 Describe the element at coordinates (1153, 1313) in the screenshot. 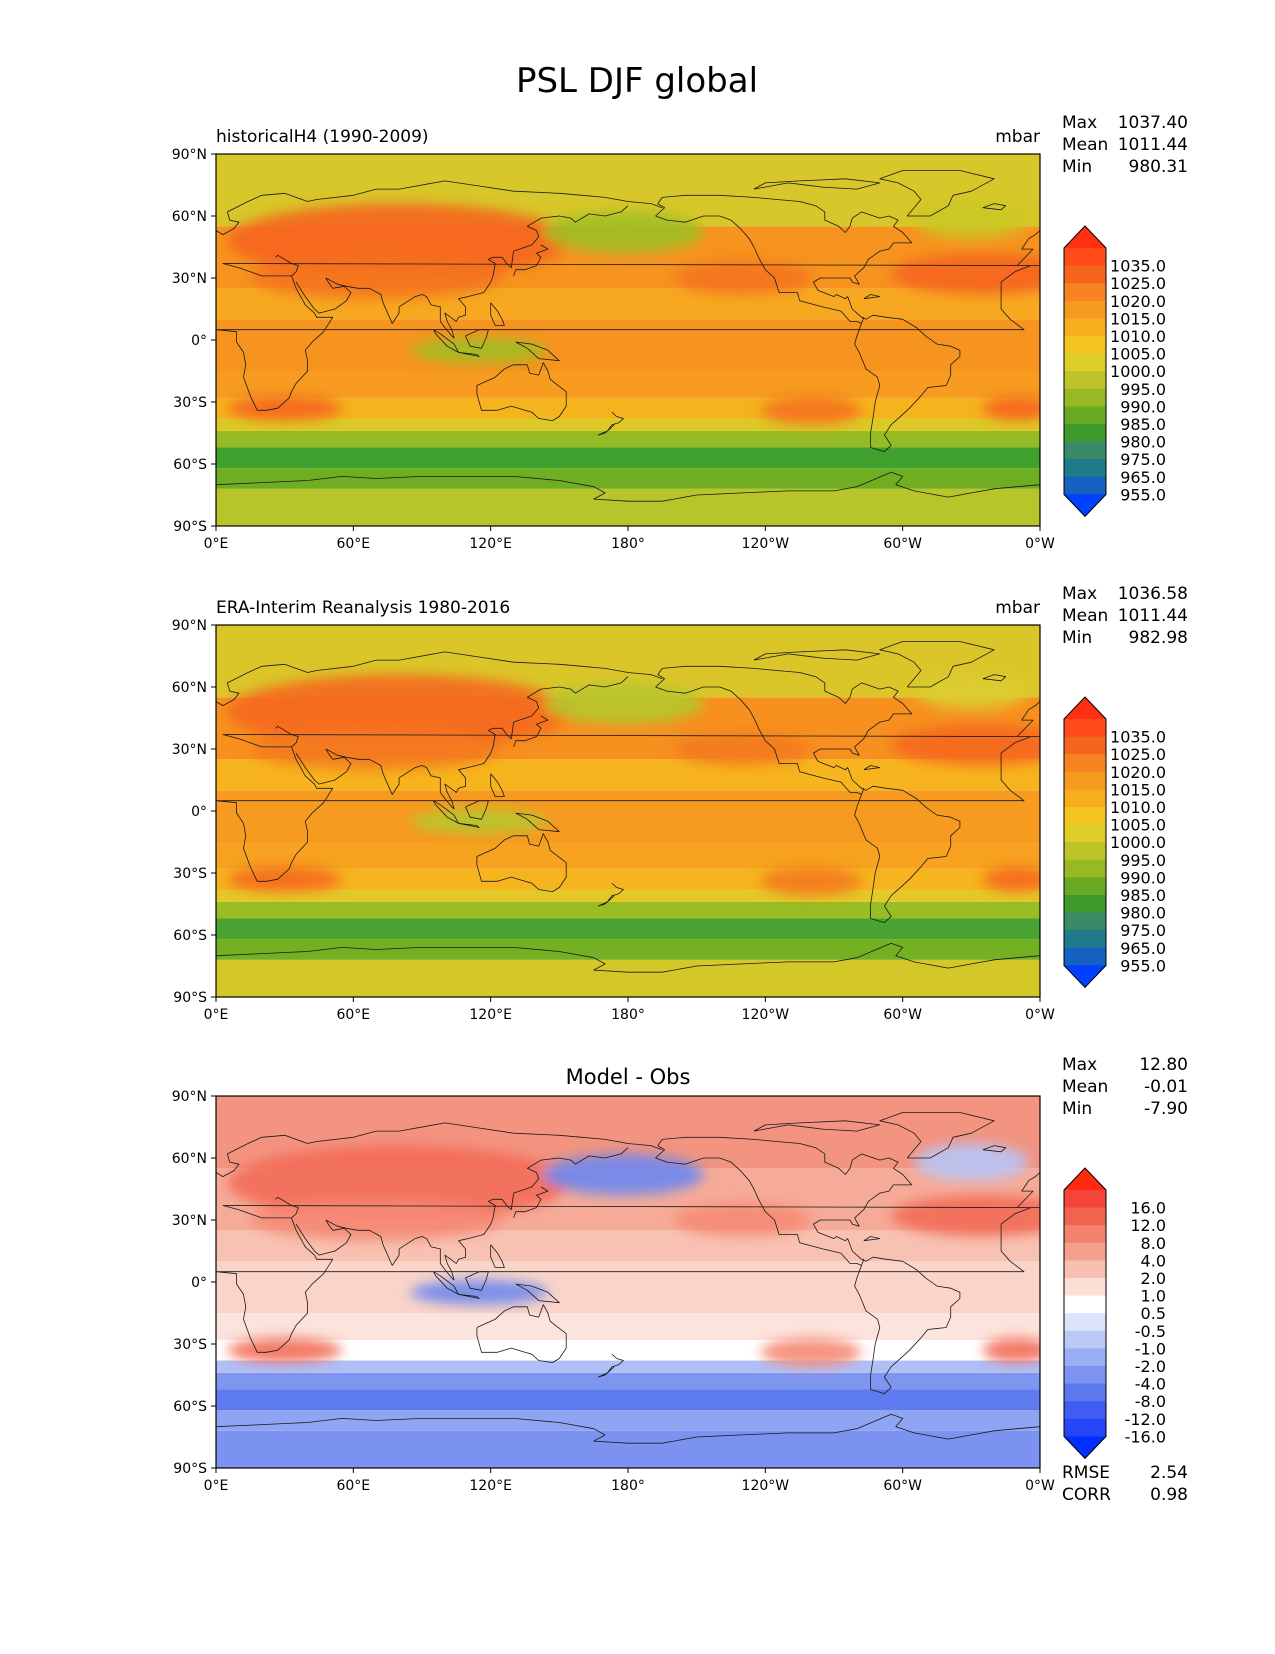

I see `colorbar-tick-label: 0.5` at that location.